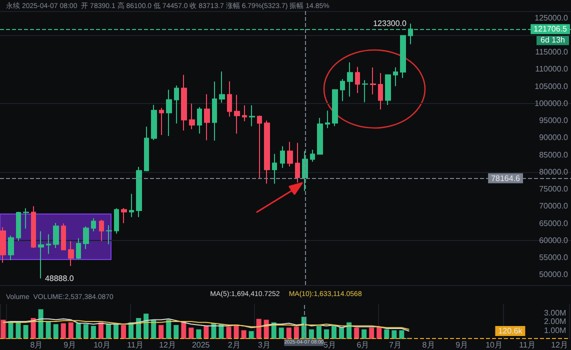 Image resolution: width=571 pixels, height=350 pixels. What do you see at coordinates (363, 345) in the screenshot?
I see `x-tick-label: 6月` at bounding box center [363, 345].